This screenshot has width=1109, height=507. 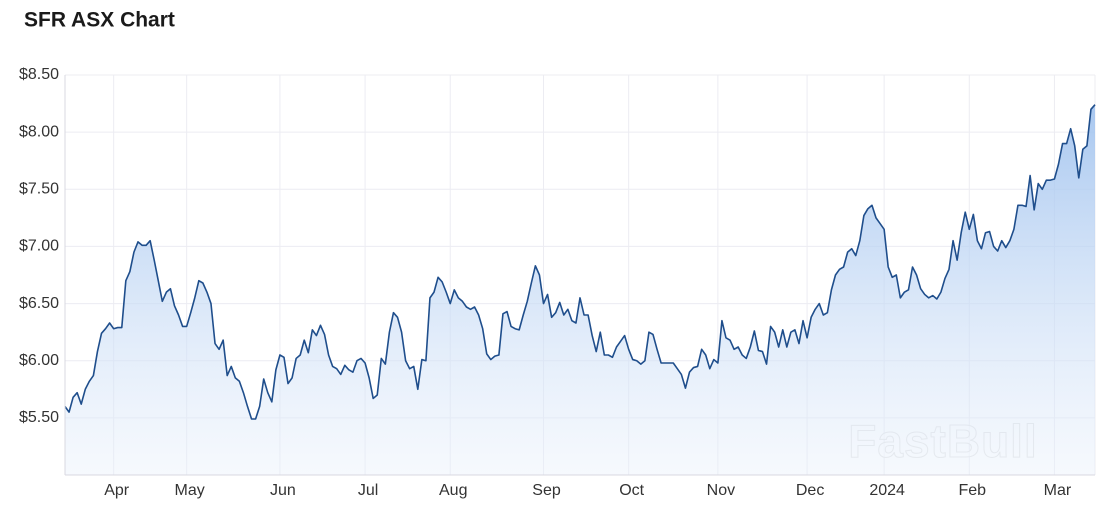 I want to click on x-tick-label: Dec, so click(x=810, y=490).